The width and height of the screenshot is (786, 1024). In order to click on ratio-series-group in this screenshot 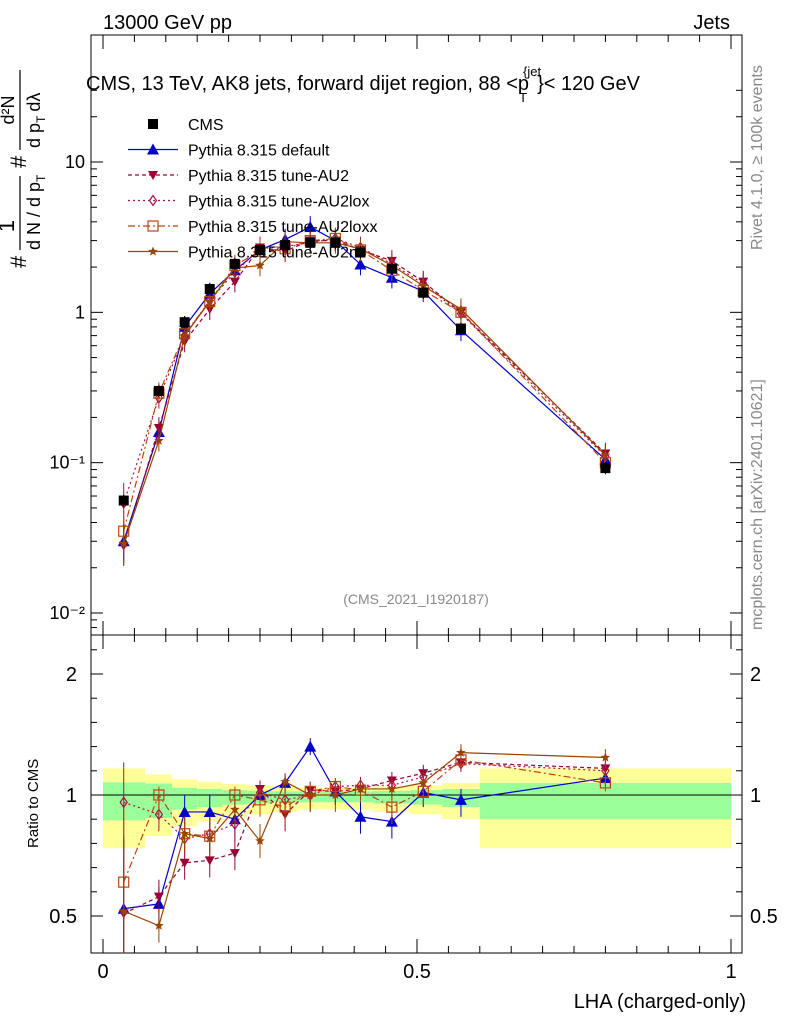, I will do `click(364, 845)`.